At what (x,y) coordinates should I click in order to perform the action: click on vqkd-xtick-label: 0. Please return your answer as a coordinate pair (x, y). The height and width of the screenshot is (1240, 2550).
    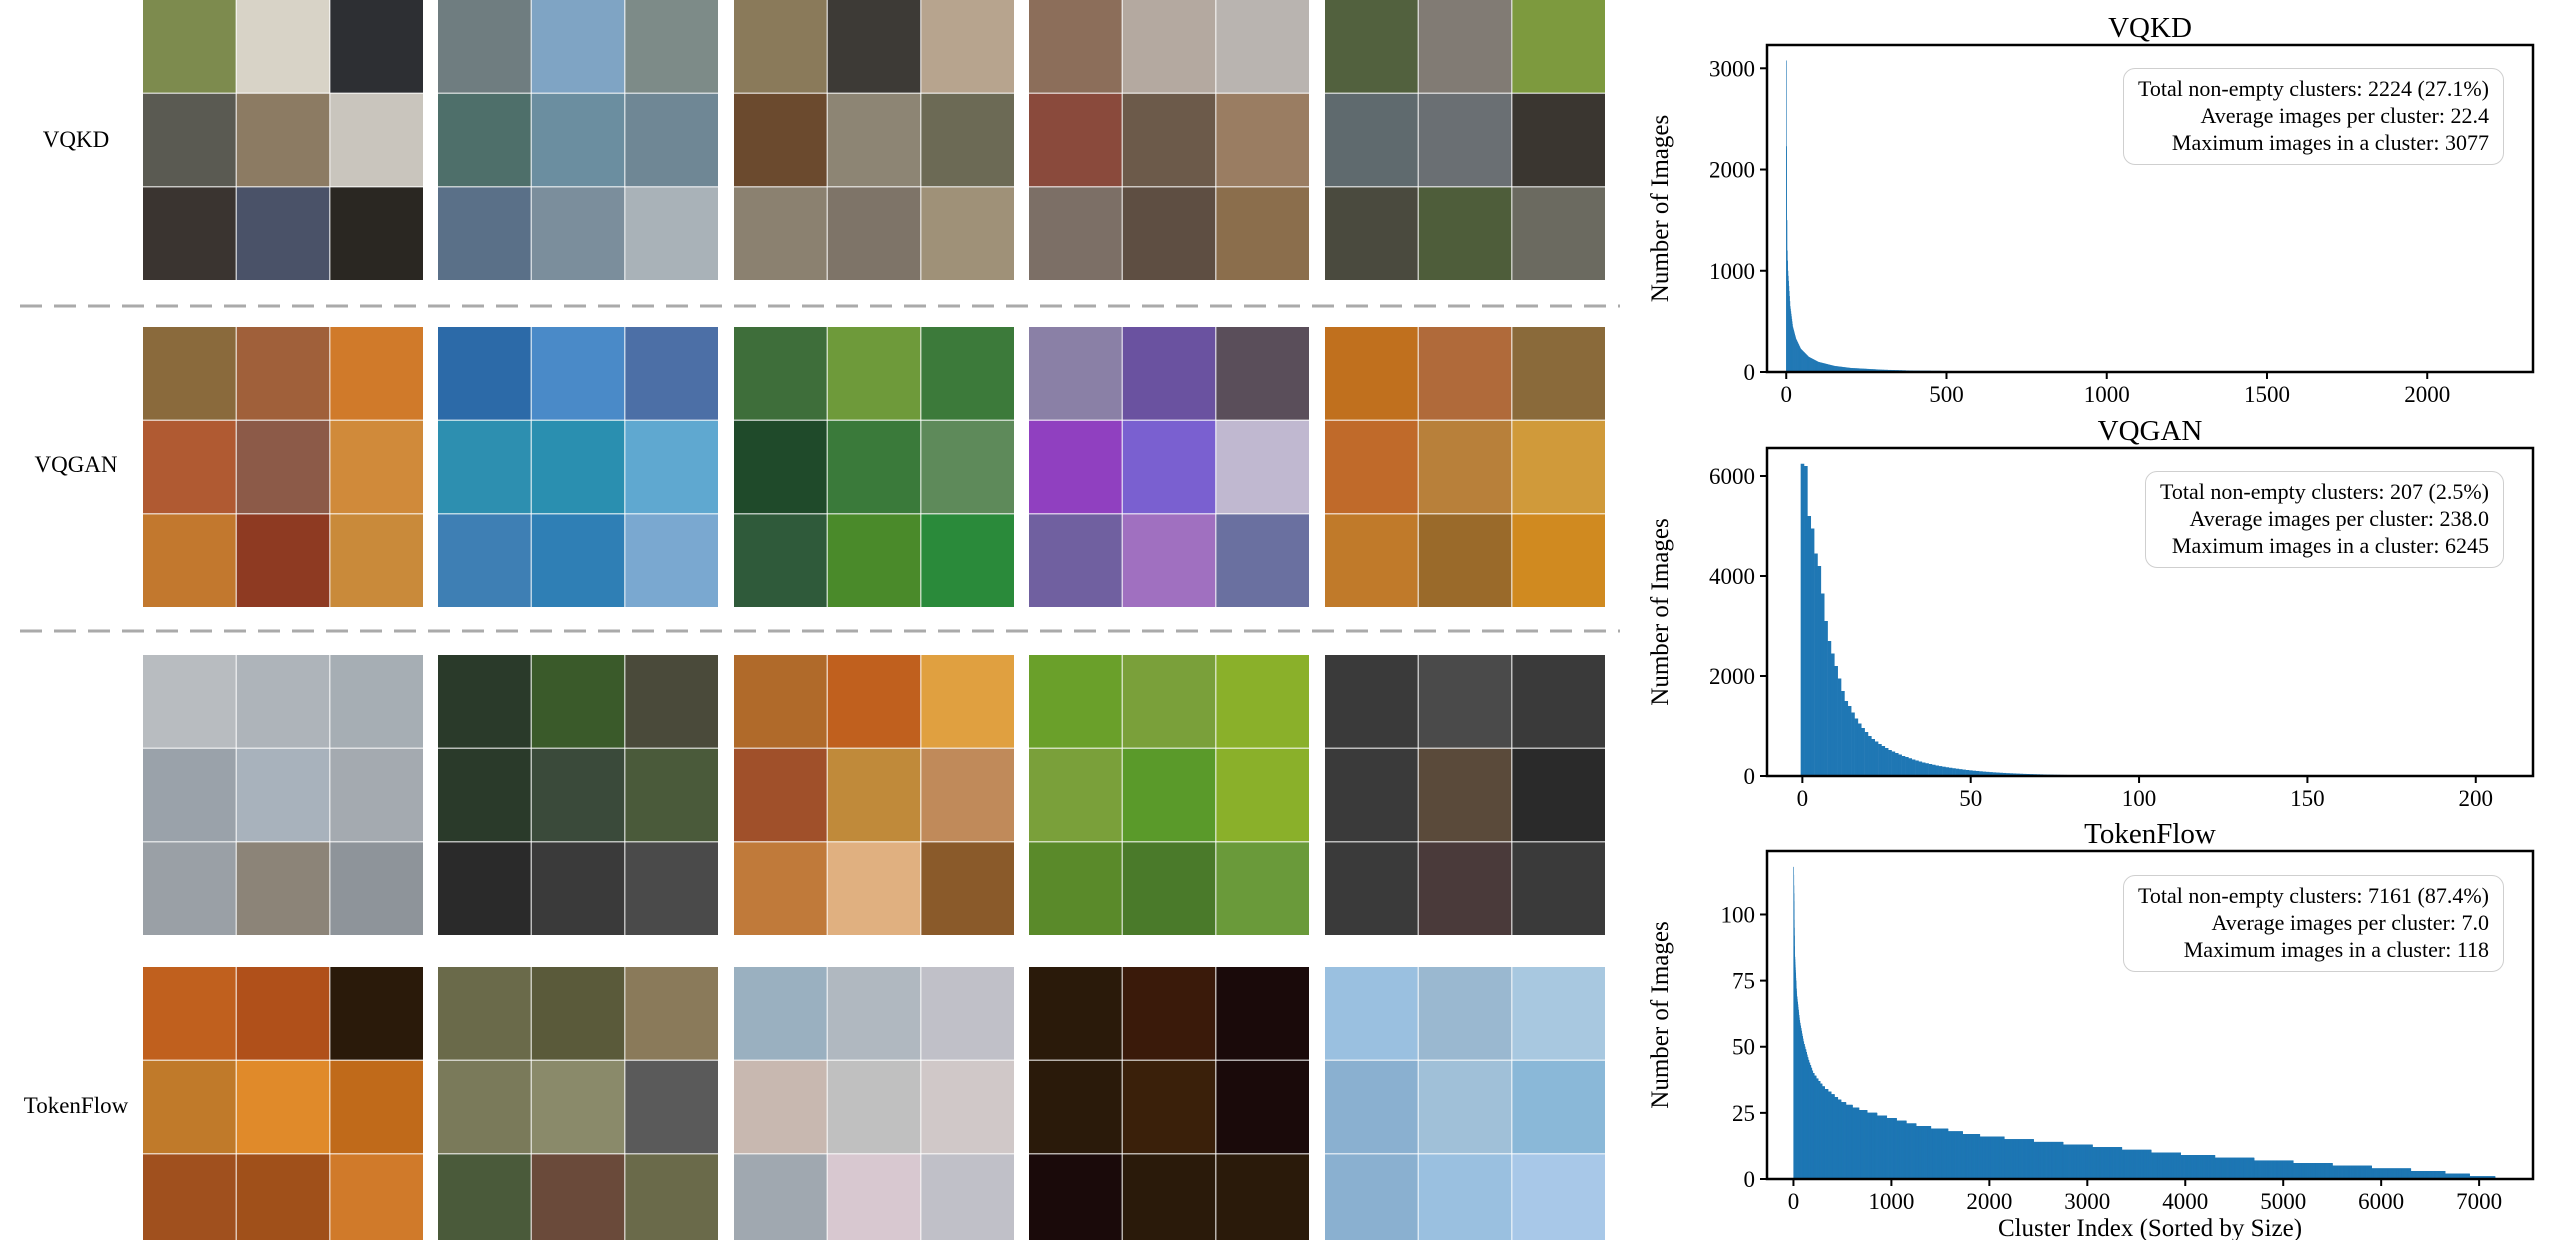
    Looking at the image, I should click on (1786, 394).